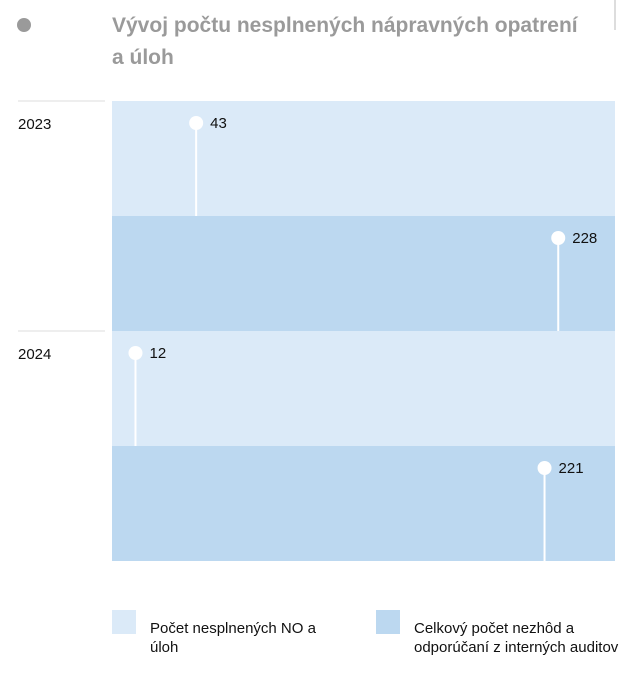  I want to click on y-tick-label: 2023, so click(34, 124).